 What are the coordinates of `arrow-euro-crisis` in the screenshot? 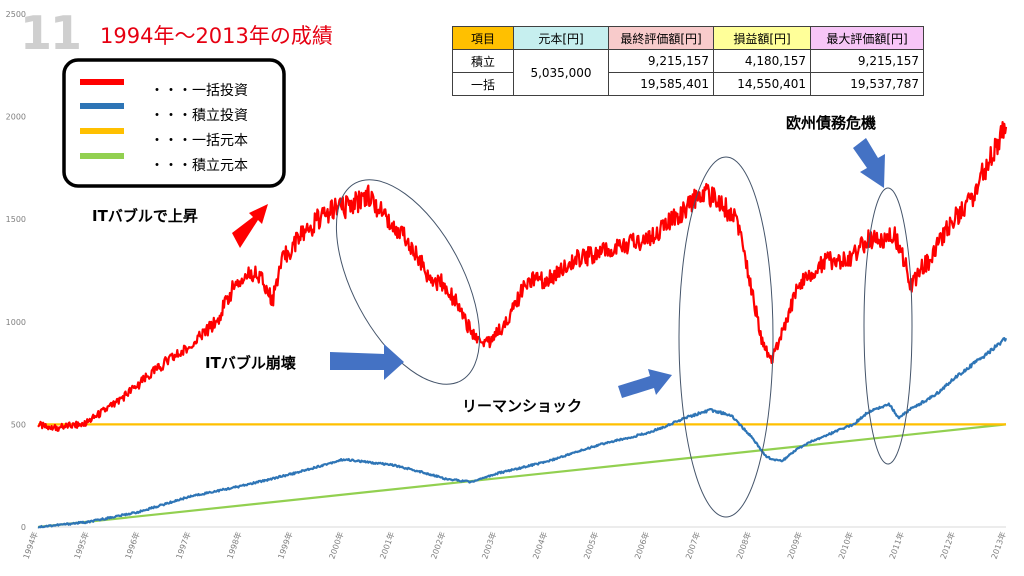 It's located at (869, 163).